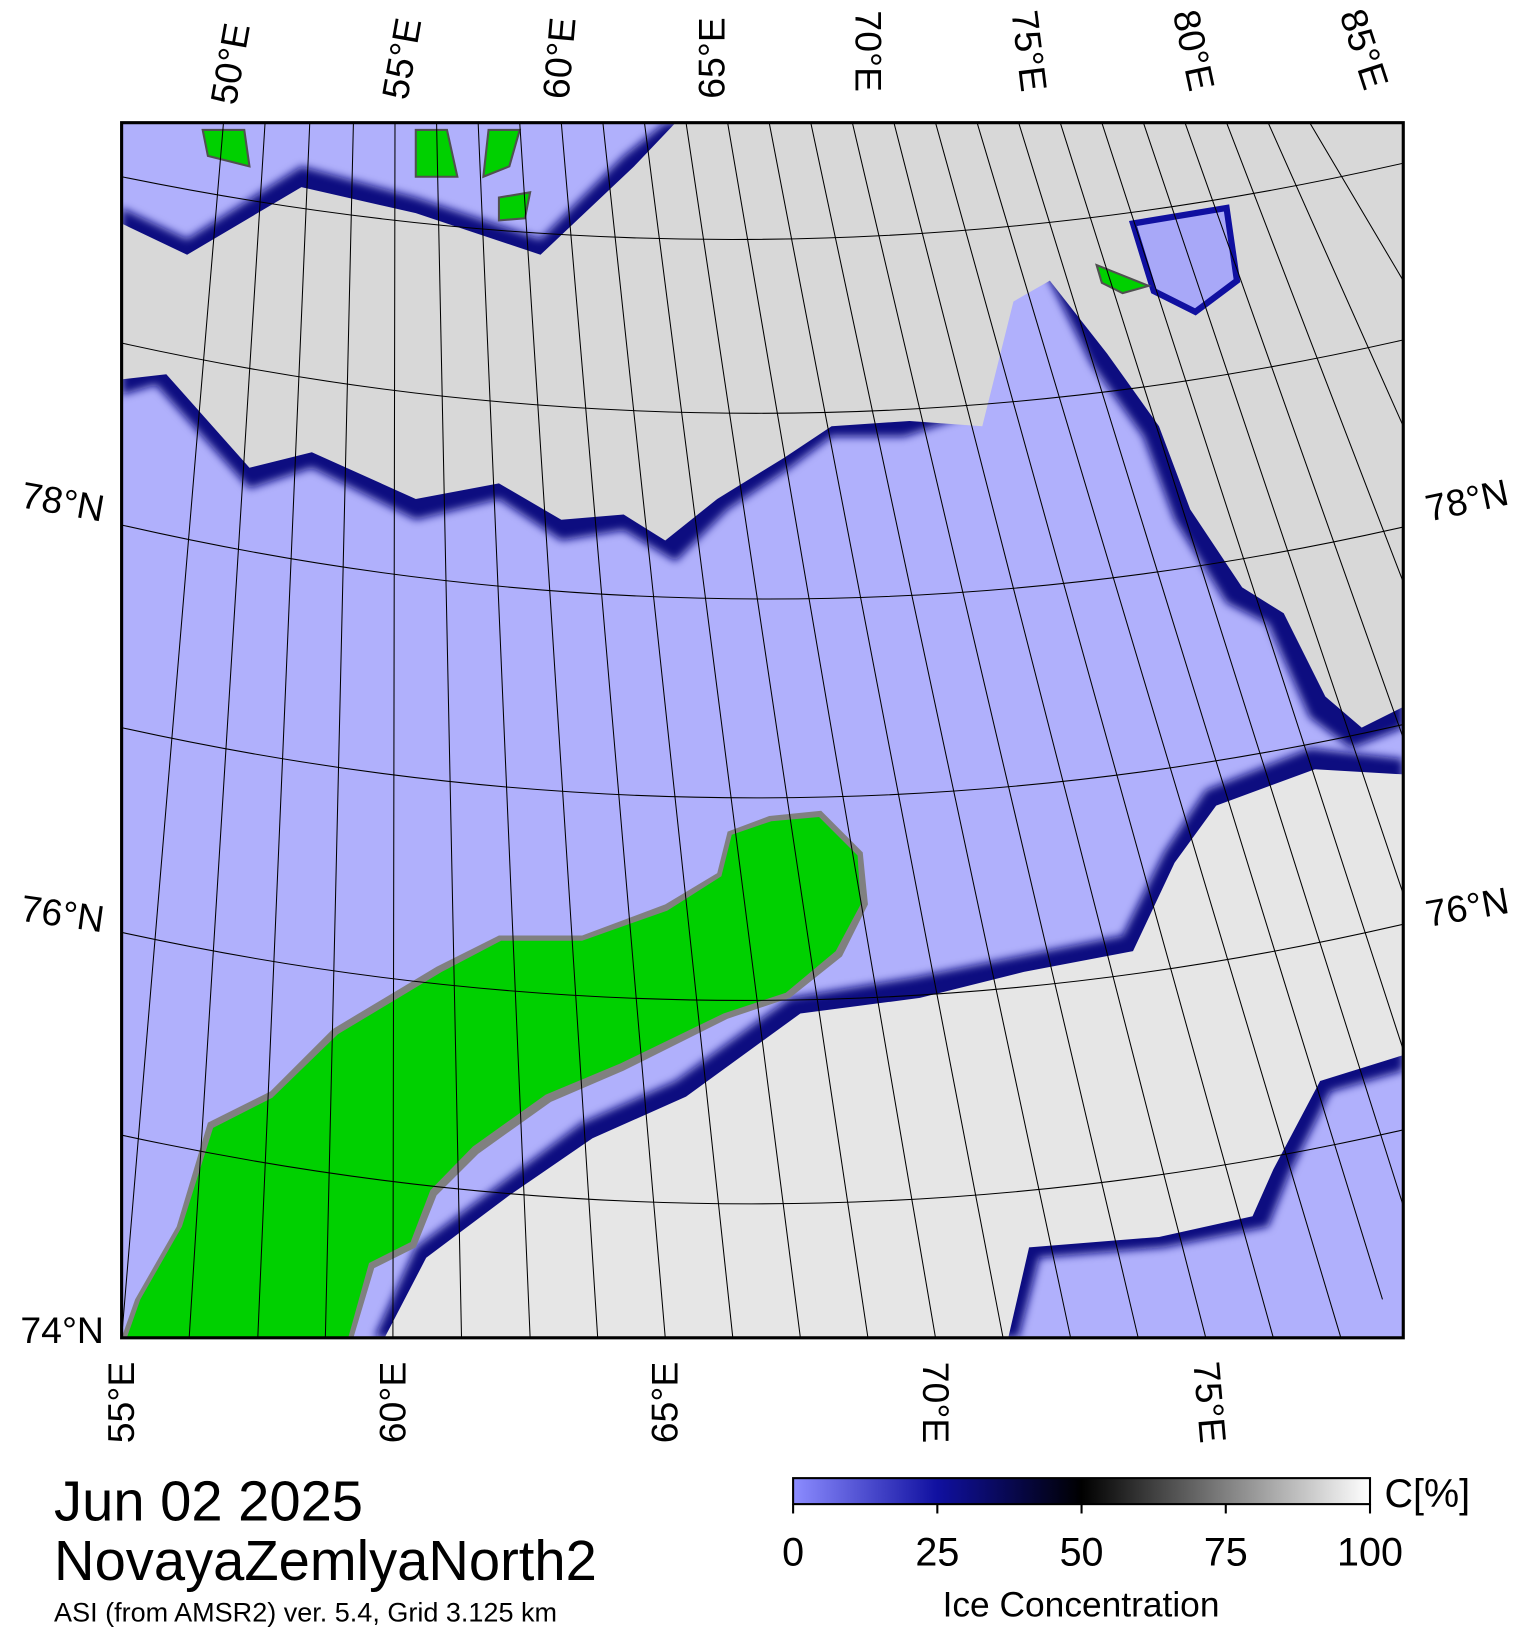 The height and width of the screenshot is (1637, 1528). I want to click on lon-label-group: 50°E, so click(230, 64).